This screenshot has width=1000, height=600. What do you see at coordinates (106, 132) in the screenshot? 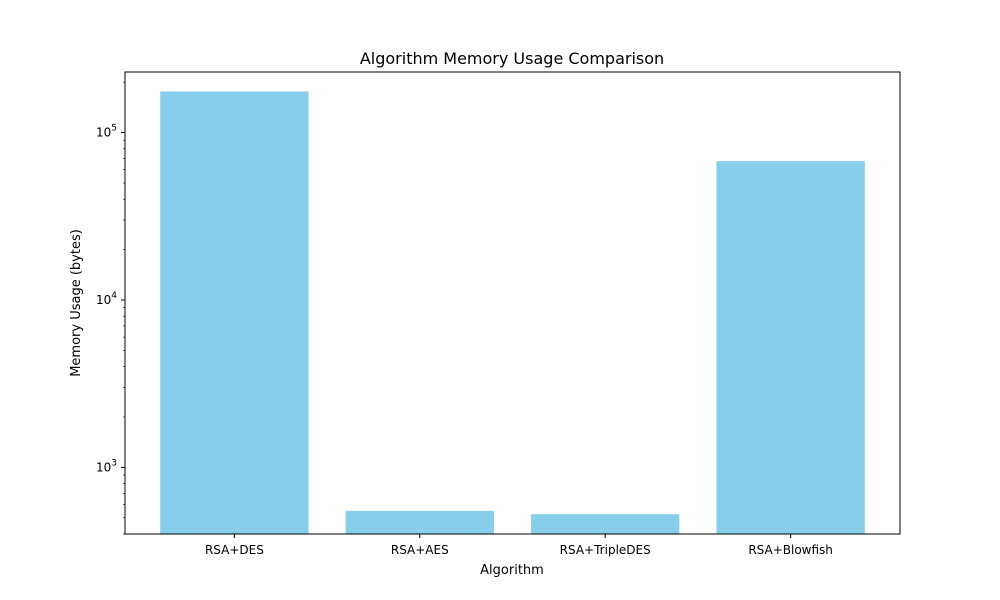
I see `y-tick-label: 10⁵` at bounding box center [106, 132].